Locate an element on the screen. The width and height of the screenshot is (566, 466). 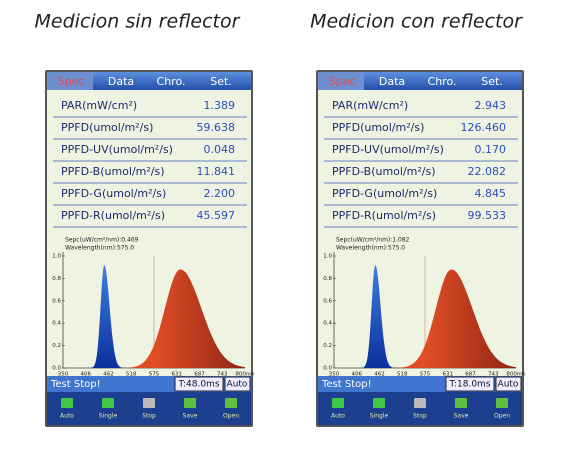
row-label: PPFD-B(umol/m²/s) is located at coordinates (384, 171).